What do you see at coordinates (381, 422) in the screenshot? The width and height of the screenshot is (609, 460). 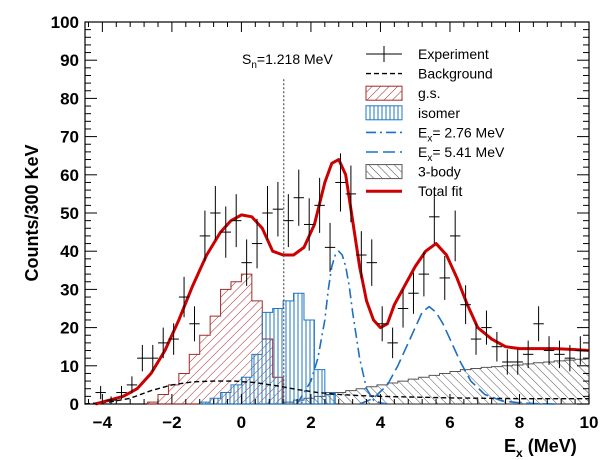 I see `x-tick-label: 4` at bounding box center [381, 422].